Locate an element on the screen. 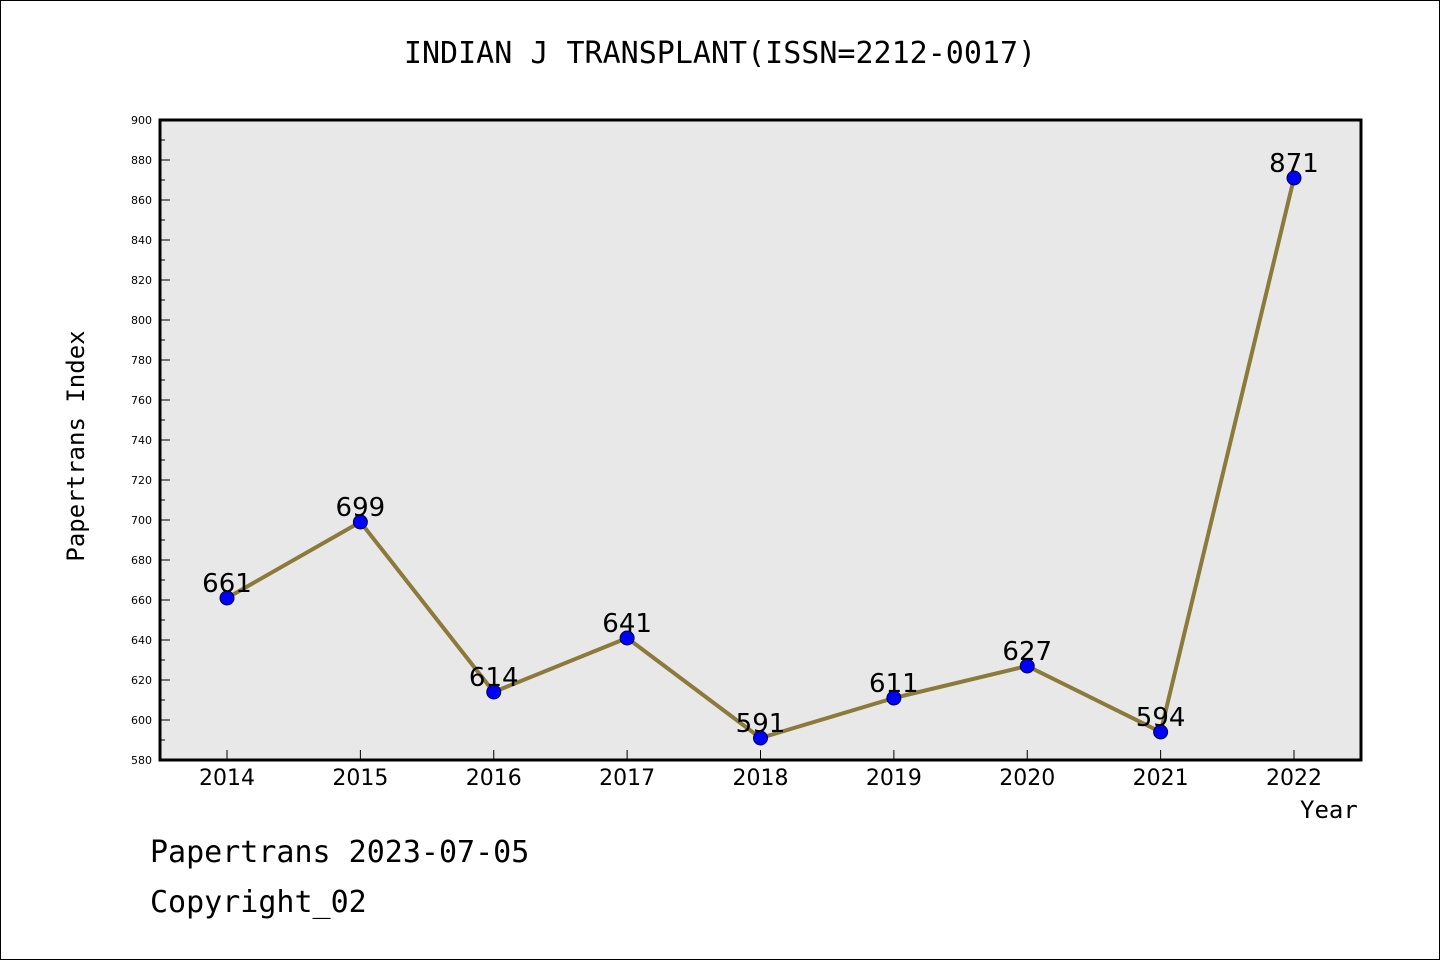 This screenshot has width=1440, height=960. y-tick-label: 600 is located at coordinates (141, 720).